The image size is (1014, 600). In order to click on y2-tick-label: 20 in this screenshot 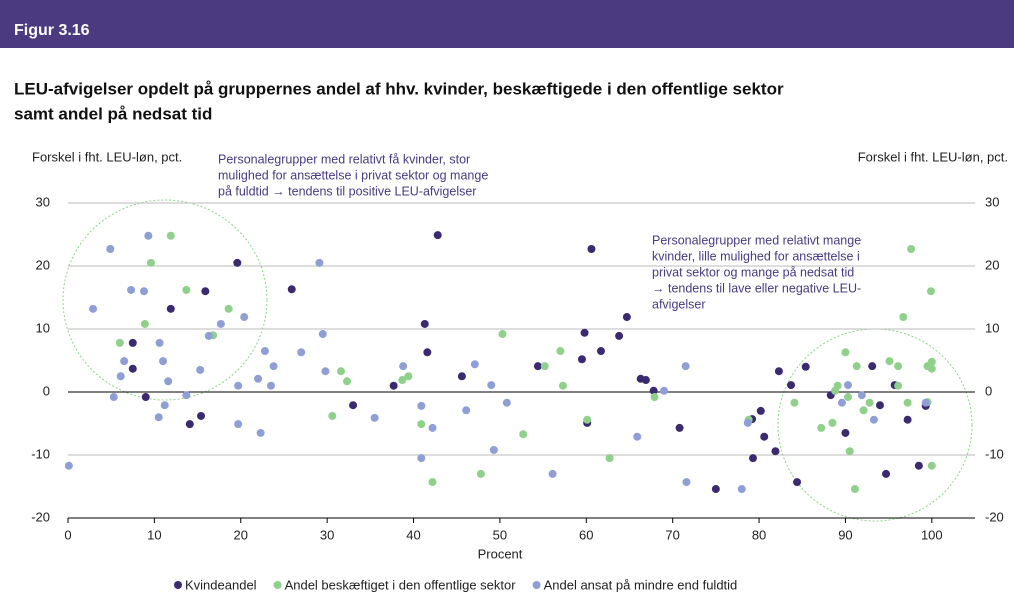, I will do `click(992, 264)`.